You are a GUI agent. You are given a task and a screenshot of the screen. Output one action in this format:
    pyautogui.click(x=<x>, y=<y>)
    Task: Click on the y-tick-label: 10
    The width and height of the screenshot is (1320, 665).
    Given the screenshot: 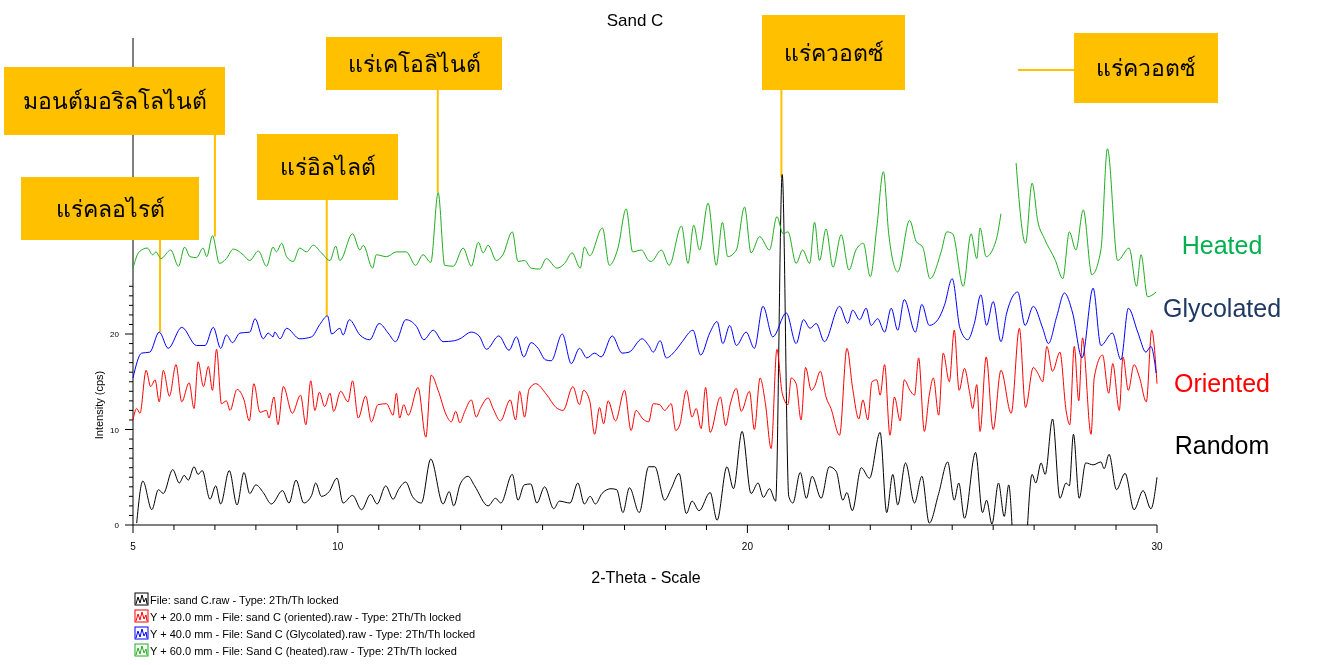 What is the action you would take?
    pyautogui.click(x=115, y=430)
    